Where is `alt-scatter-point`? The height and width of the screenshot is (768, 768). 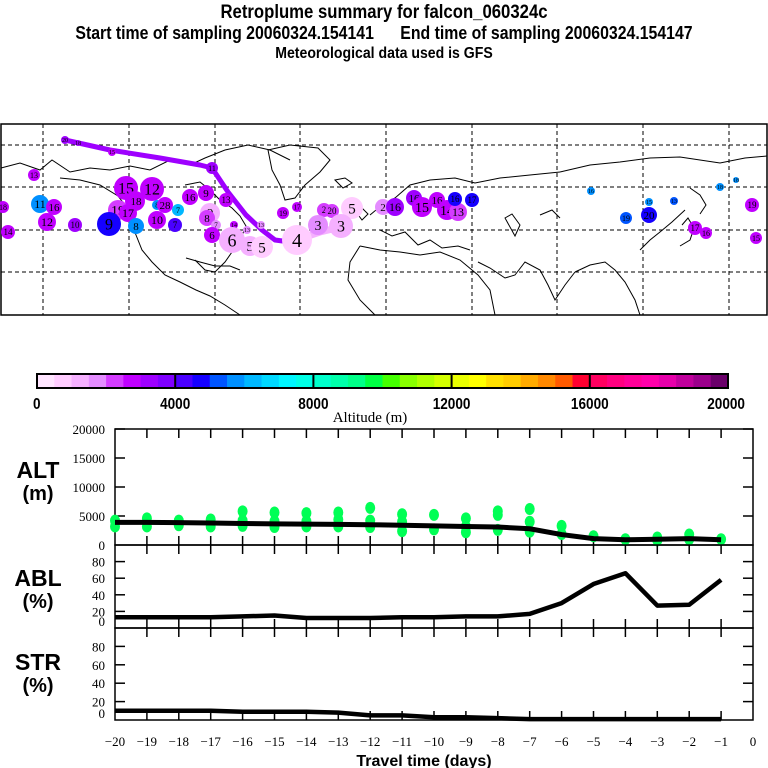 alt-scatter-point is located at coordinates (370, 507).